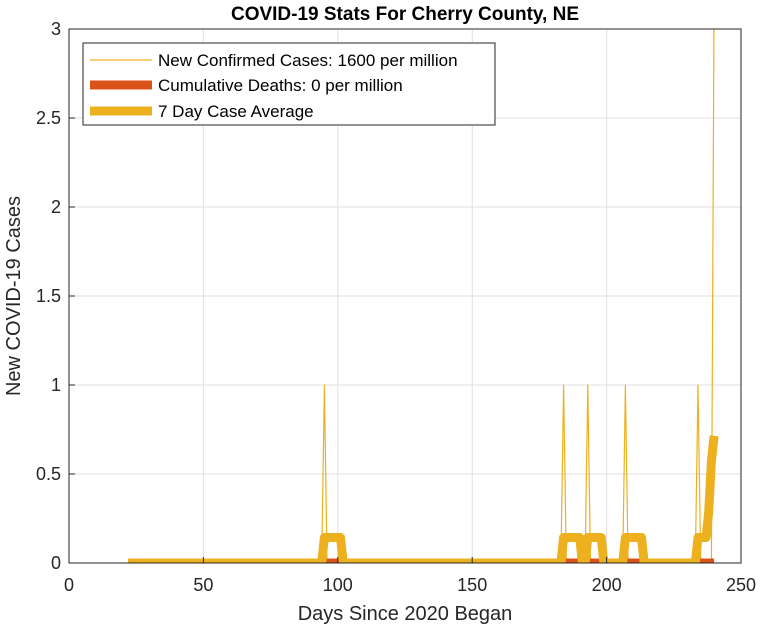  Describe the element at coordinates (405, 614) in the screenshot. I see `x-axis-label: Days Since 2020 Began` at that location.